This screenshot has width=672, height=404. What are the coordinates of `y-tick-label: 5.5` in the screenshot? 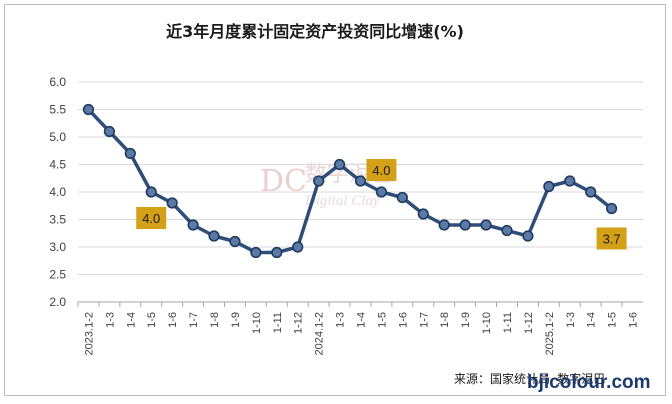 It's located at (57, 110).